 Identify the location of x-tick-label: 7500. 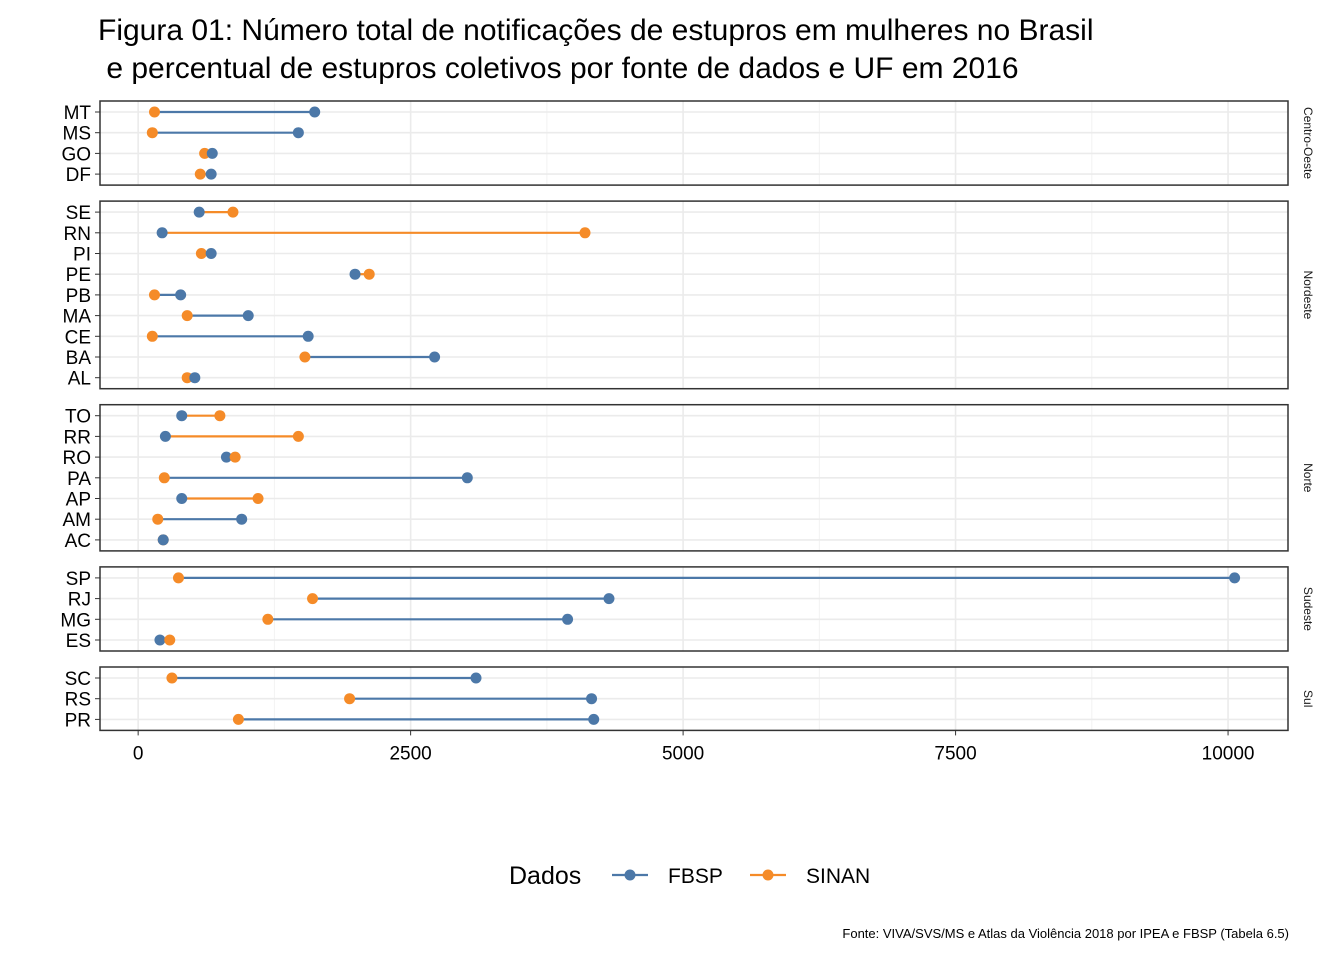
(955, 753).